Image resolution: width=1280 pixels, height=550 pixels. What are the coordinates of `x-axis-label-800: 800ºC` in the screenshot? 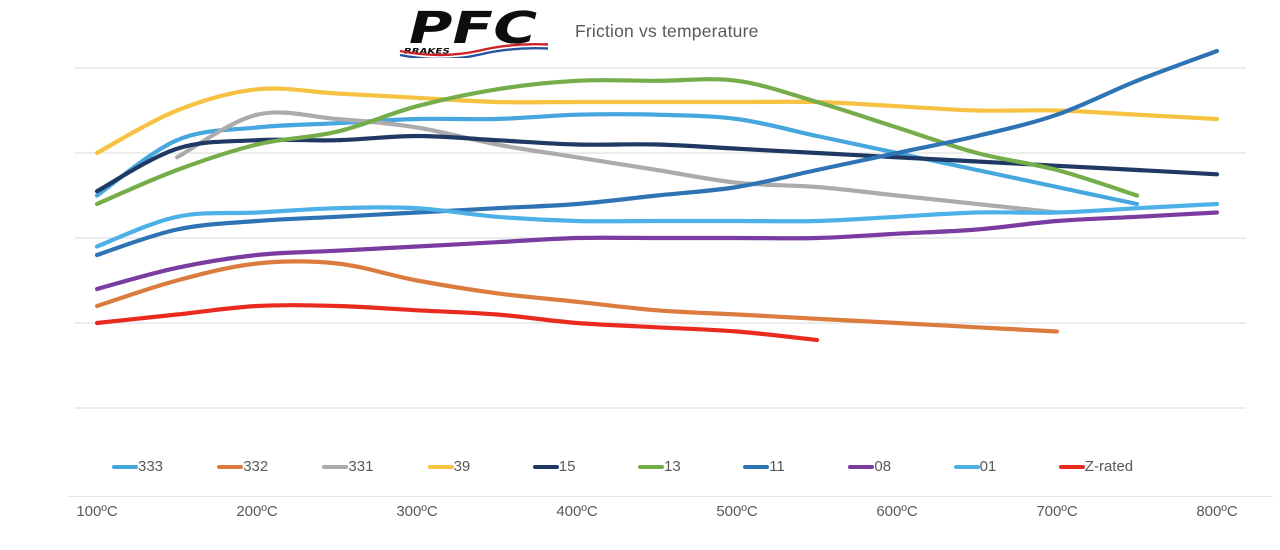 It's located at (1217, 511).